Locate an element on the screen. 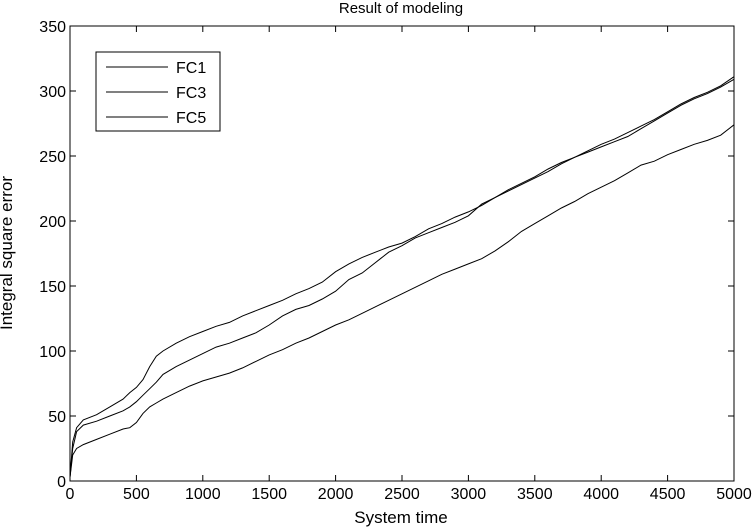 Image resolution: width=756 pixels, height=528 pixels. x-axis-label: System time is located at coordinates (401, 517).